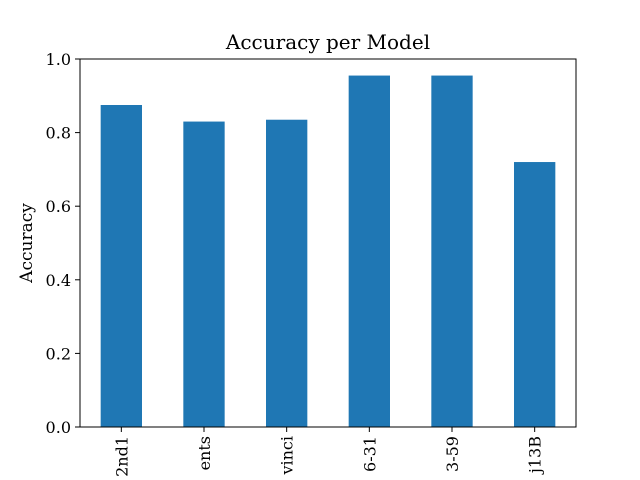 The width and height of the screenshot is (640, 480). Describe the element at coordinates (58, 427) in the screenshot. I see `y-tick-label: 0.0` at that location.